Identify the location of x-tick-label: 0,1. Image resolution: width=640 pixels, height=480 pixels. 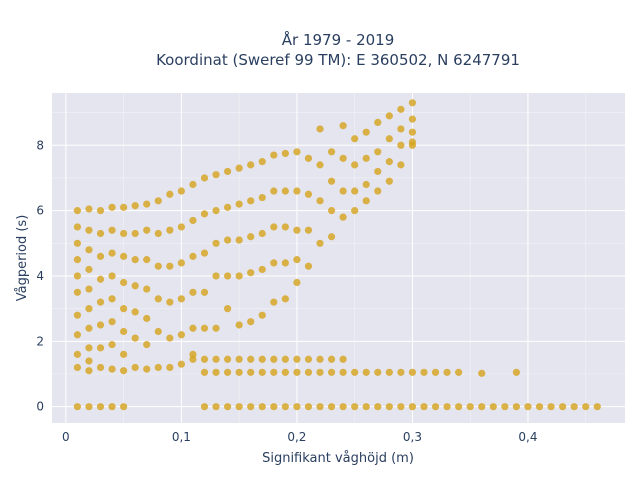
(181, 437).